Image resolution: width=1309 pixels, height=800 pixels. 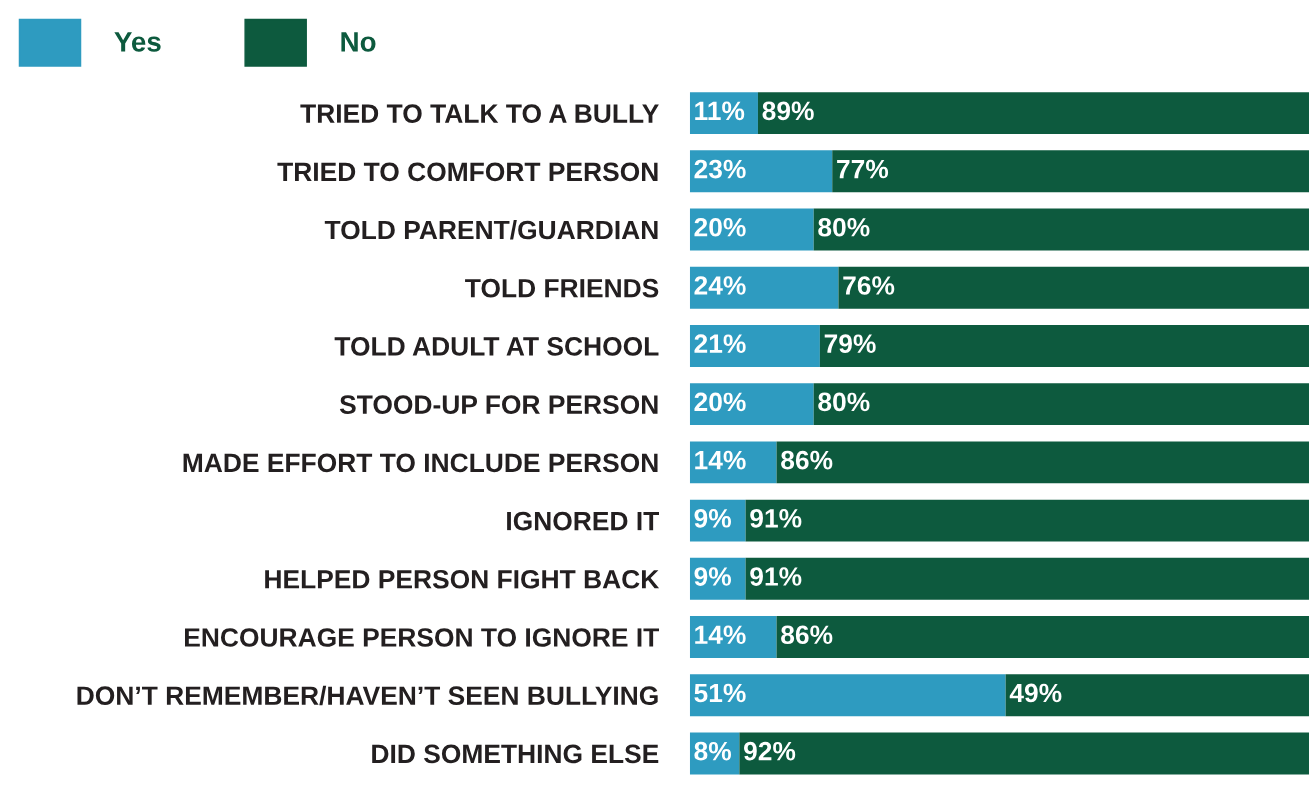 What do you see at coordinates (422, 637) in the screenshot?
I see `y-tick-label: ENCOURAGE PERSON TO IGNORE IT` at bounding box center [422, 637].